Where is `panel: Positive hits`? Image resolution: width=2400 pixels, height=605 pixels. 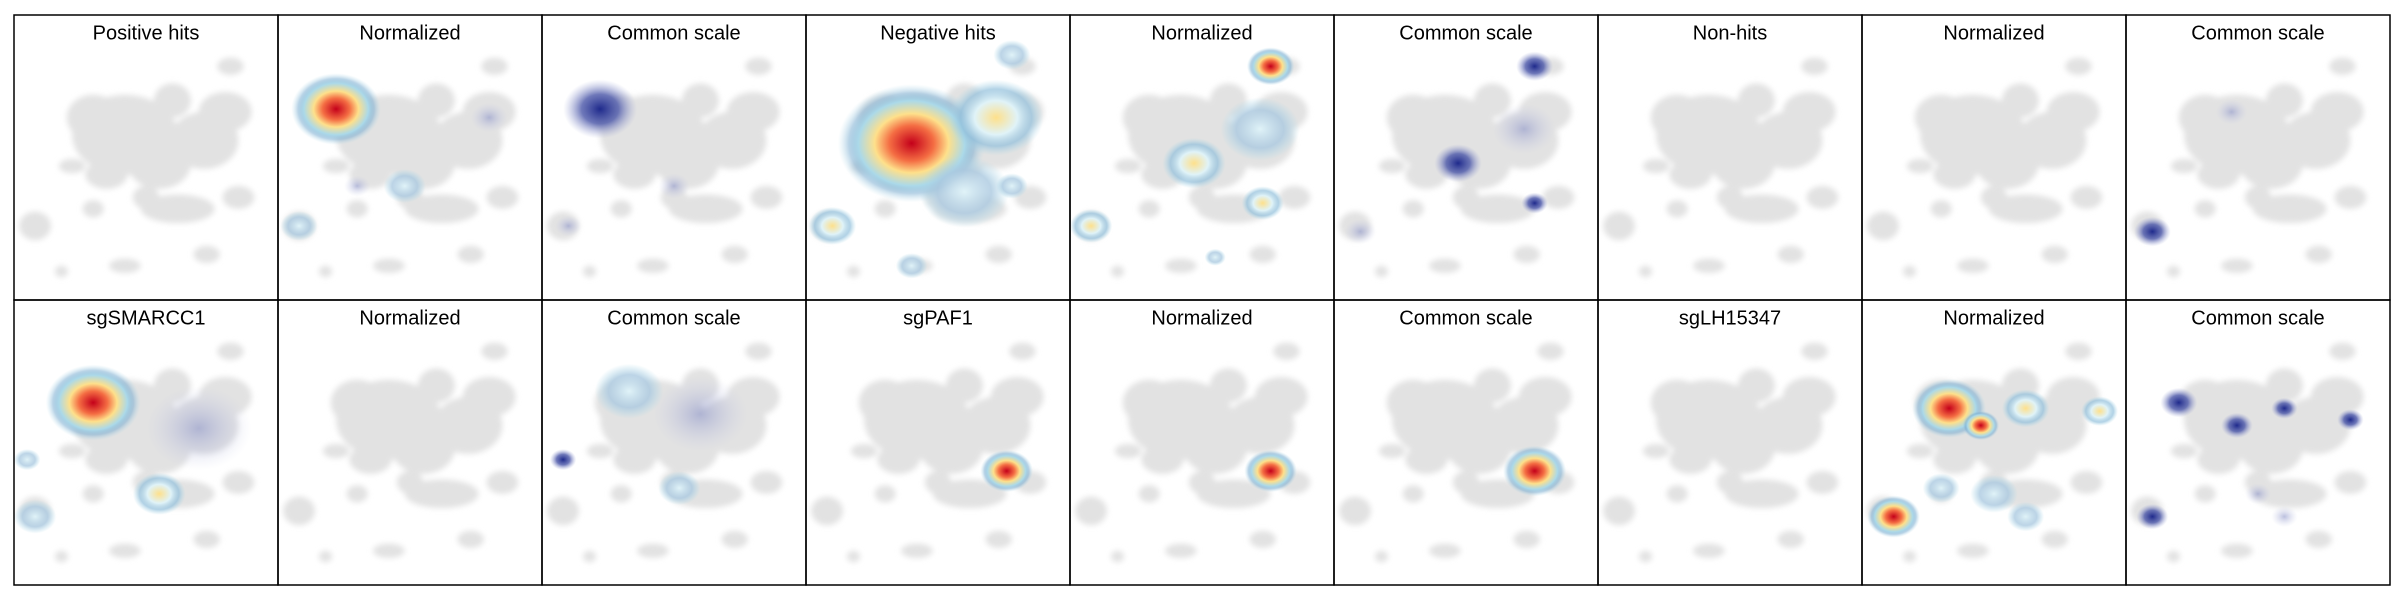
panel: Positive hits is located at coordinates (146, 157).